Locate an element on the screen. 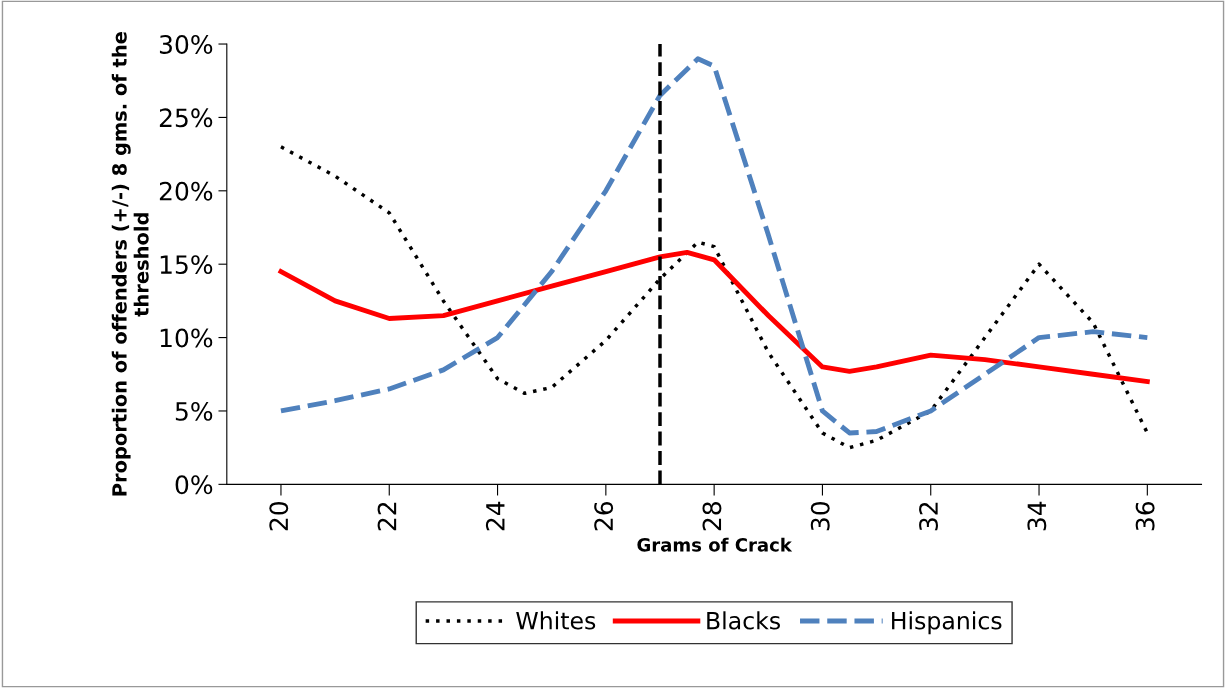 This screenshot has width=1226, height=688. legend-label: Hispanics is located at coordinates (947, 623).